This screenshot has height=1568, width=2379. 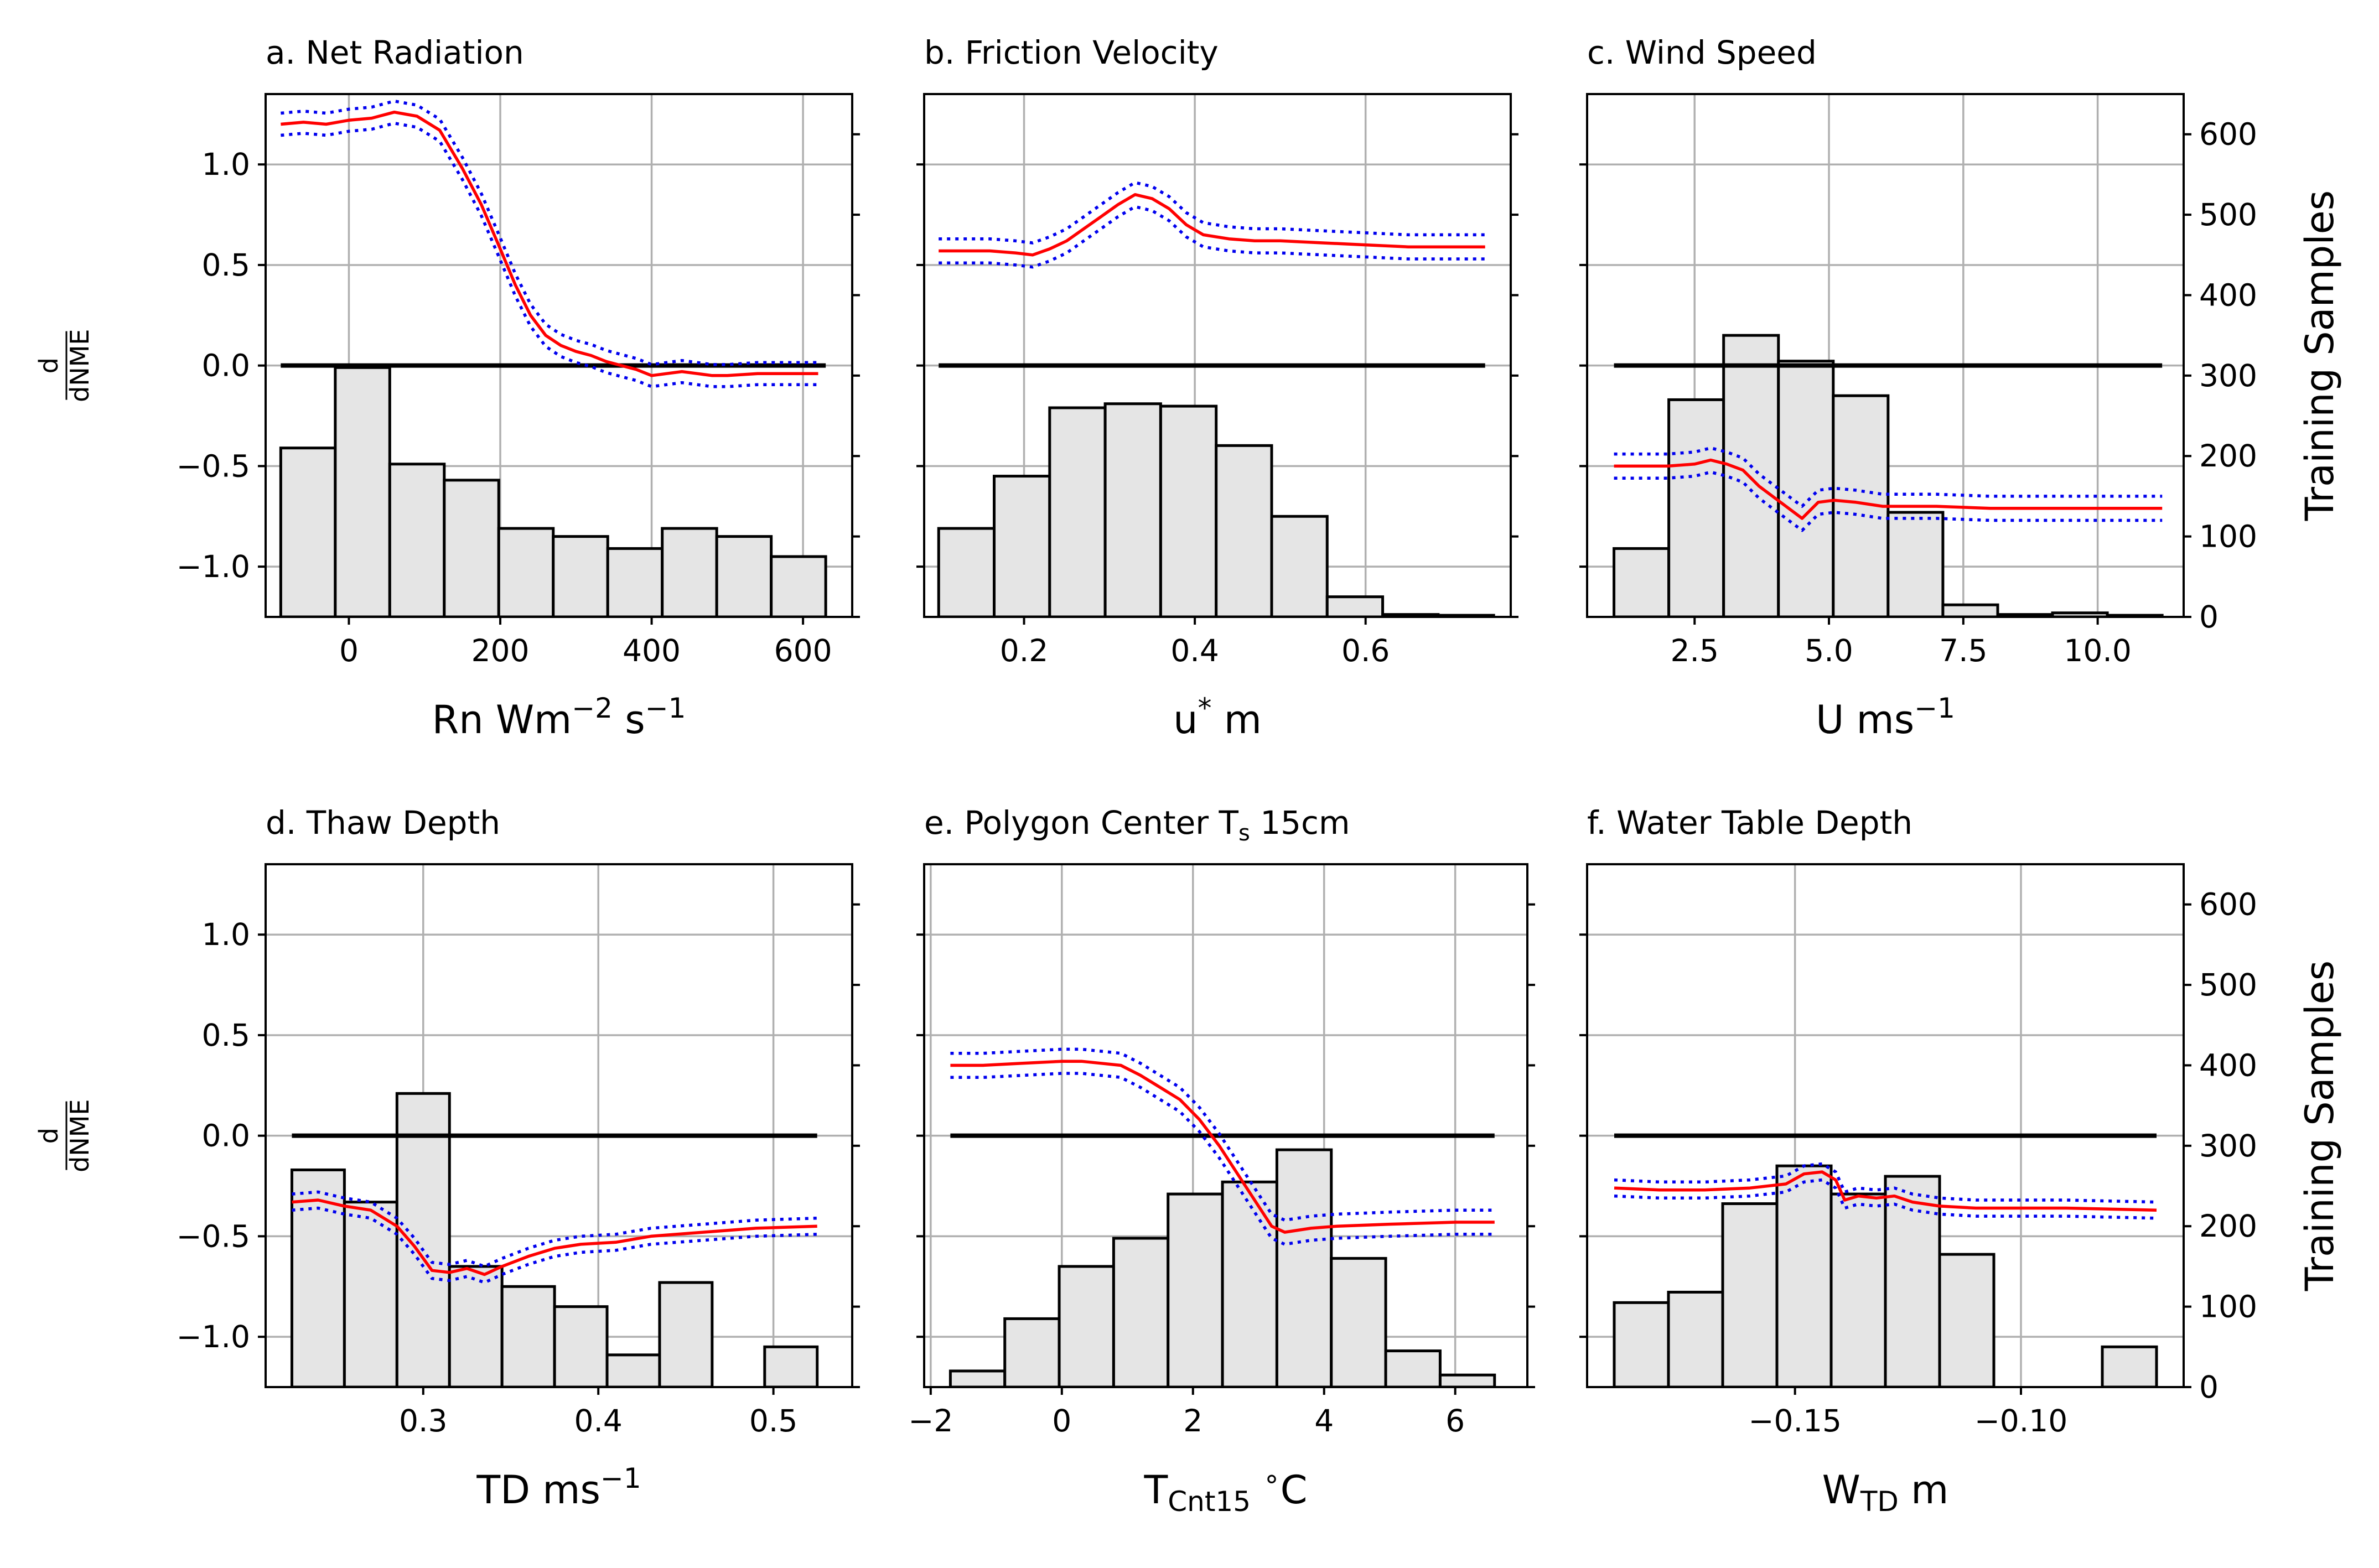 I want to click on x-tick-label: 7.5, so click(x=1963, y=650).